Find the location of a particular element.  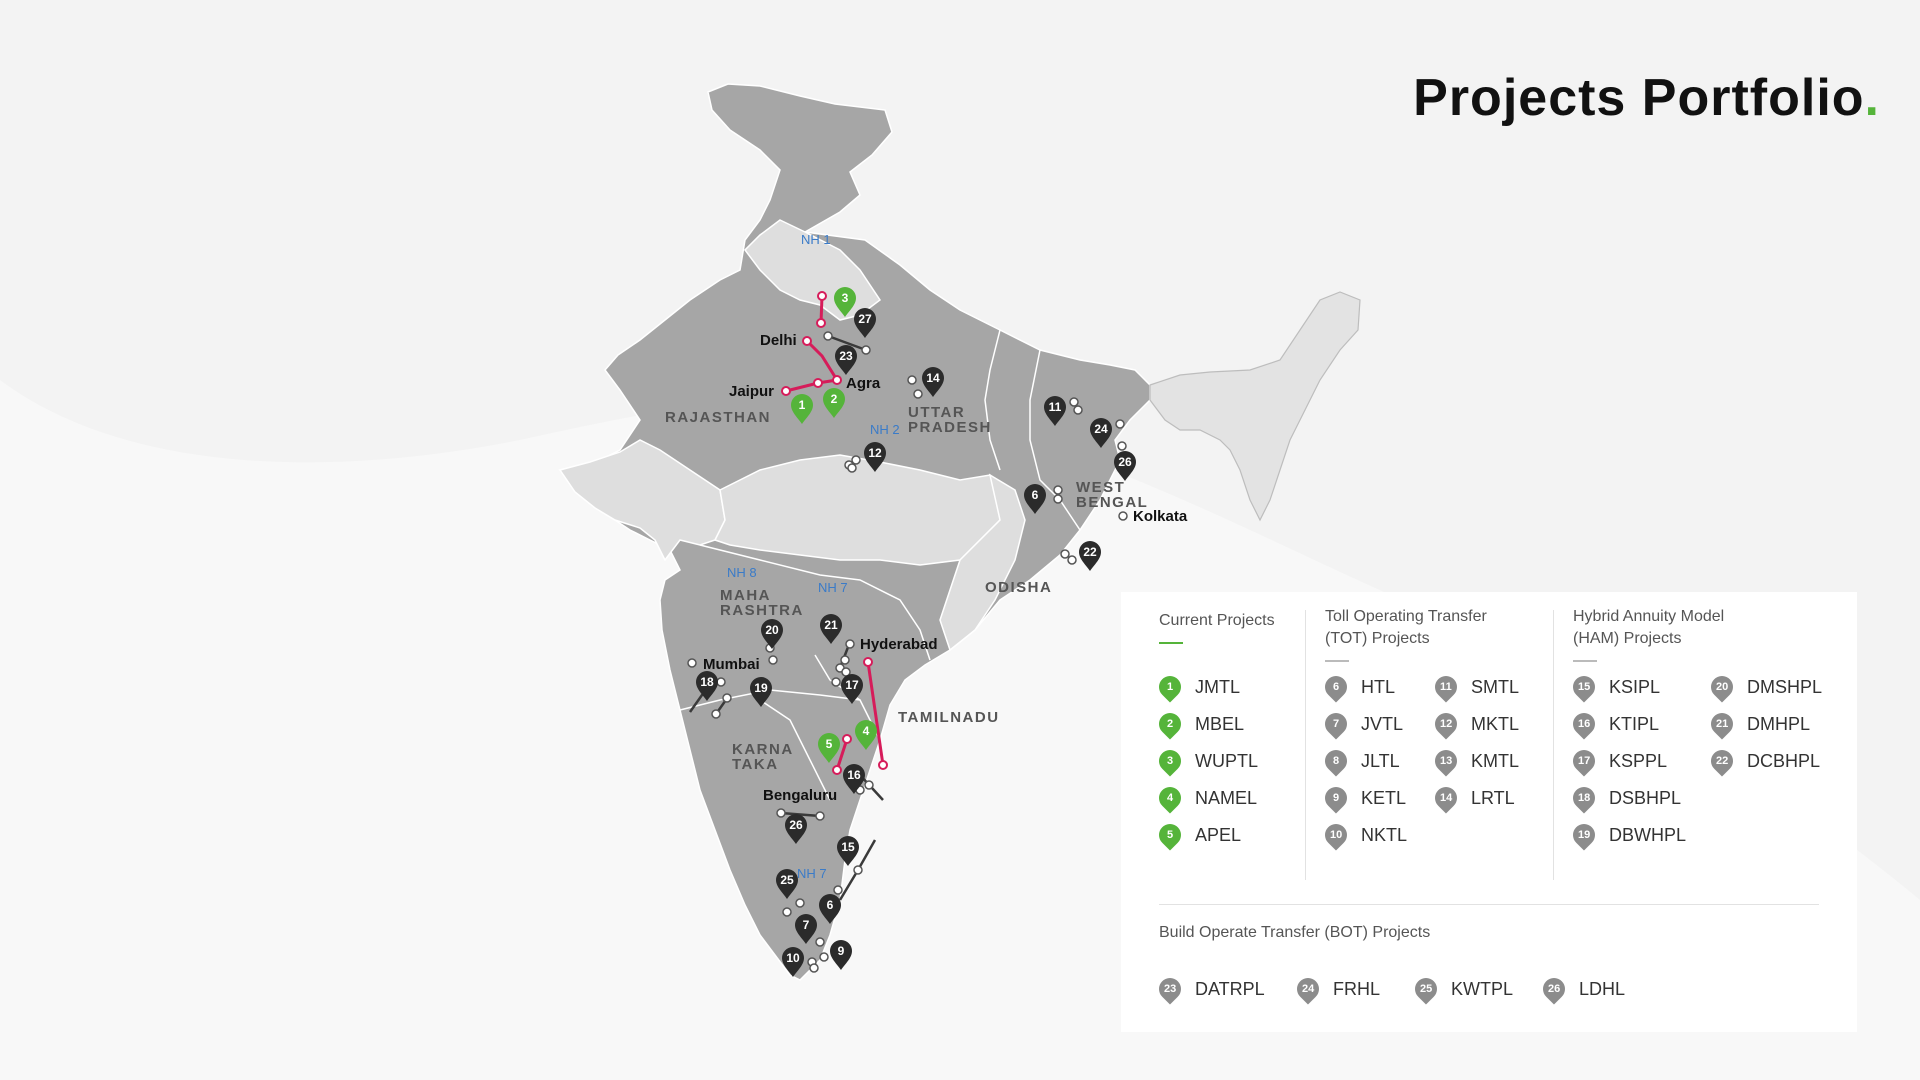

map-marker: 15 is located at coordinates (848, 851).